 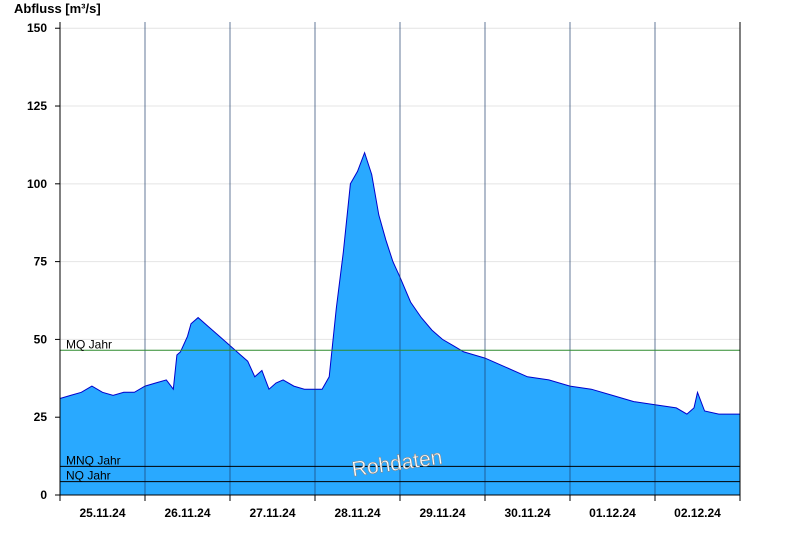 I want to click on y-tick-label: 0, so click(x=43, y=495).